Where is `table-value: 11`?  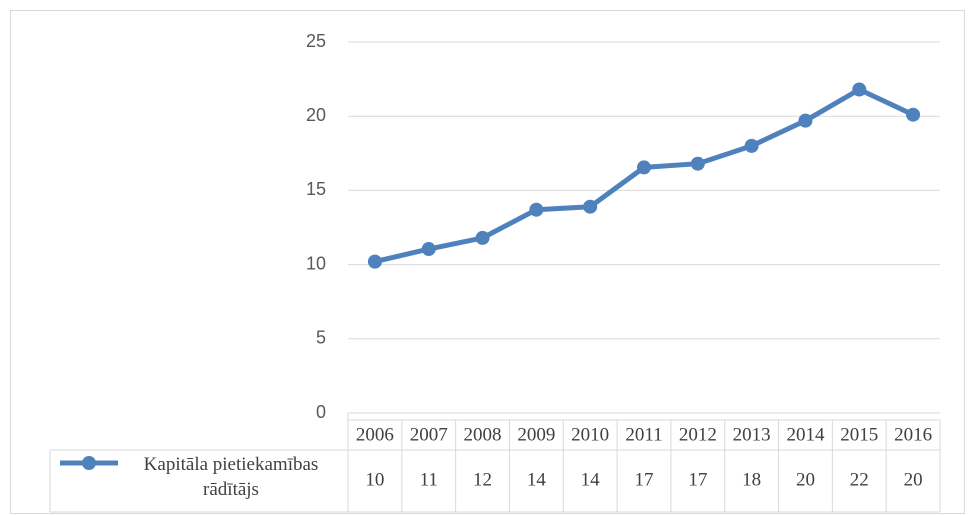 table-value: 11 is located at coordinates (429, 479).